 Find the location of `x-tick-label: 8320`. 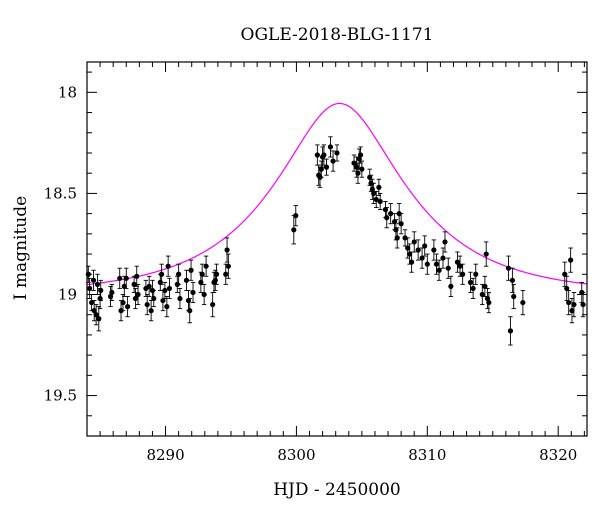

x-tick-label: 8320 is located at coordinates (558, 455).